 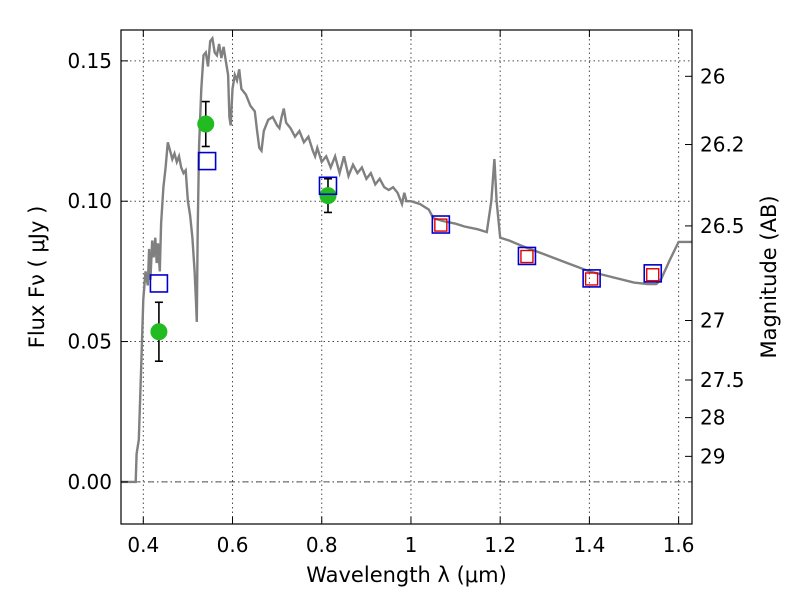 I want to click on right-tick-label: 26.2, so click(x=722, y=145).